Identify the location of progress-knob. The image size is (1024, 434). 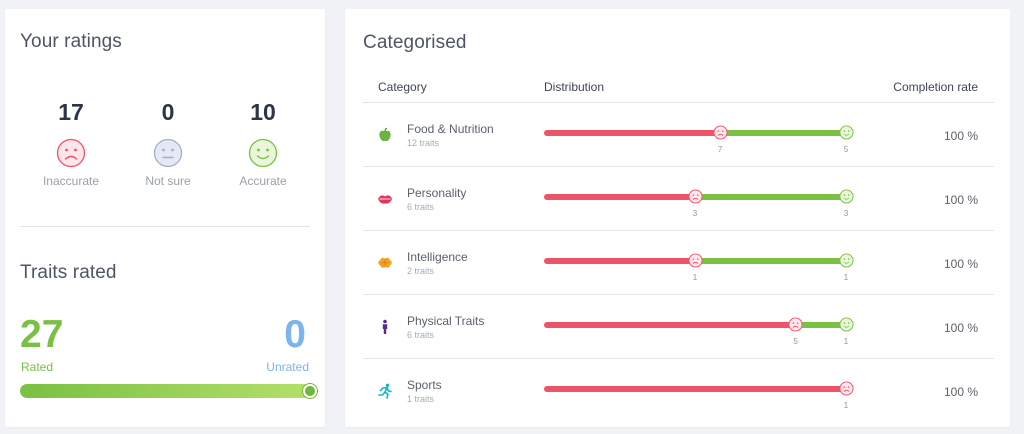
(310, 391).